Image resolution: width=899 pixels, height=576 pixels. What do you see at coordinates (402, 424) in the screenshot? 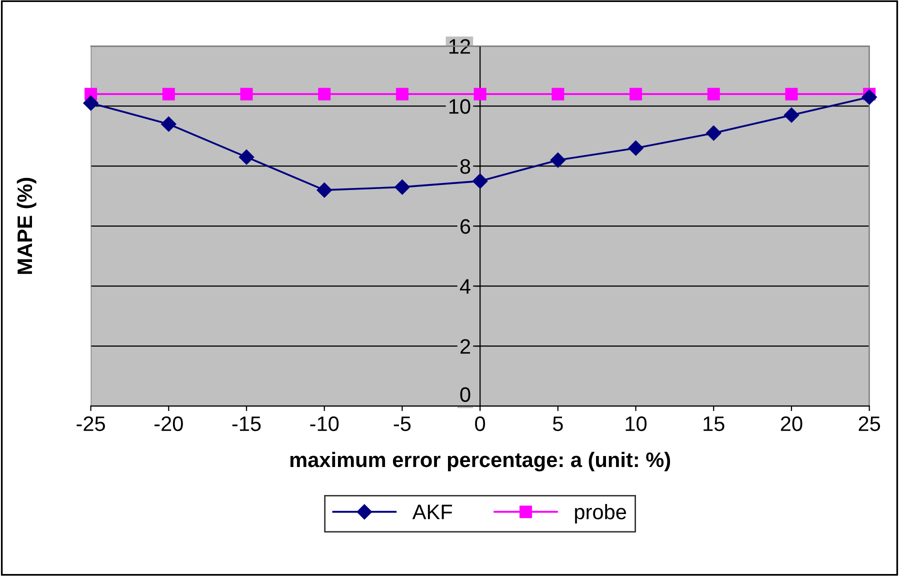
I see `x-tick-label: -5` at bounding box center [402, 424].